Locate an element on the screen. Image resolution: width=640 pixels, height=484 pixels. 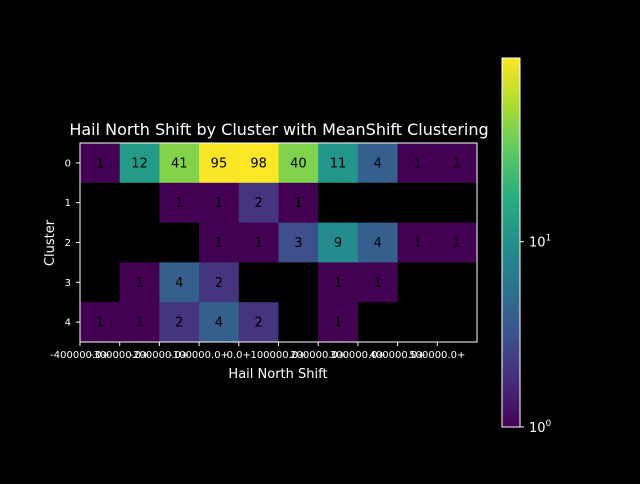
x-tick-label: 400000.0+ is located at coordinates (398, 355).